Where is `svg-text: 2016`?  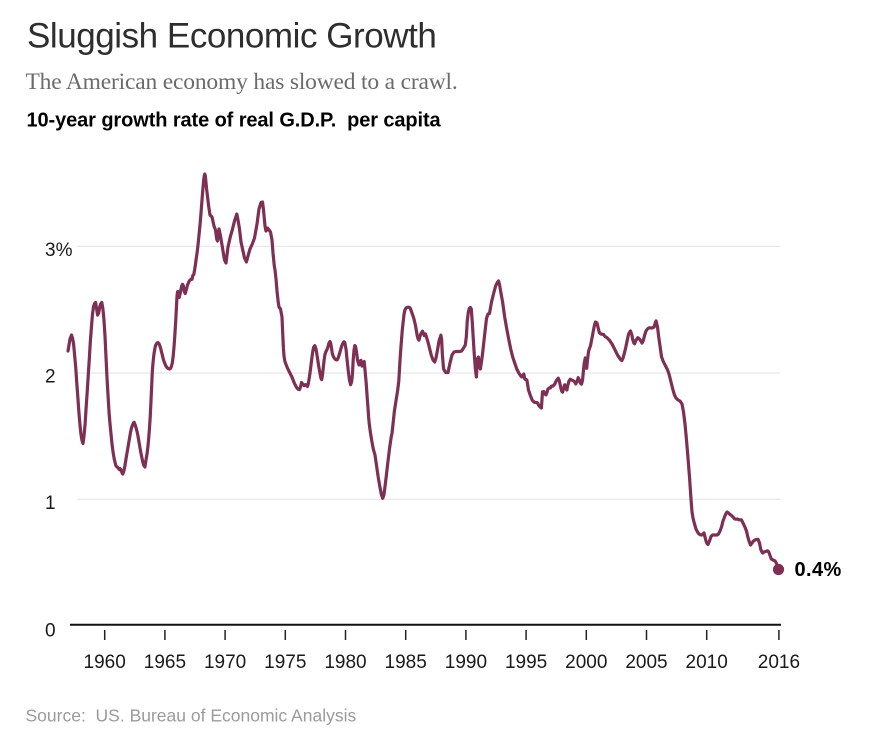 svg-text: 2016 is located at coordinates (779, 662).